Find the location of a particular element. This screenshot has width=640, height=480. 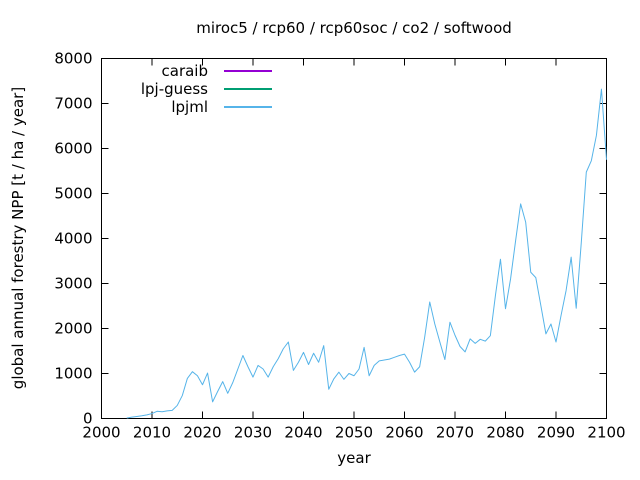

legend-item-lpj-guess: lpj-guess is located at coordinates (186, 89).